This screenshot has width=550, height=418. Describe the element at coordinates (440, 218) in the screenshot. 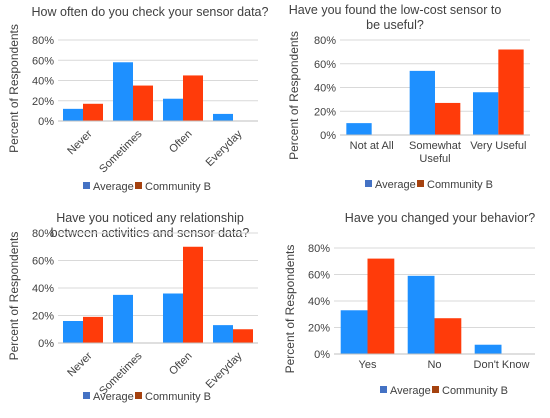

I see `chart-title: Have you changed your behavior?` at that location.